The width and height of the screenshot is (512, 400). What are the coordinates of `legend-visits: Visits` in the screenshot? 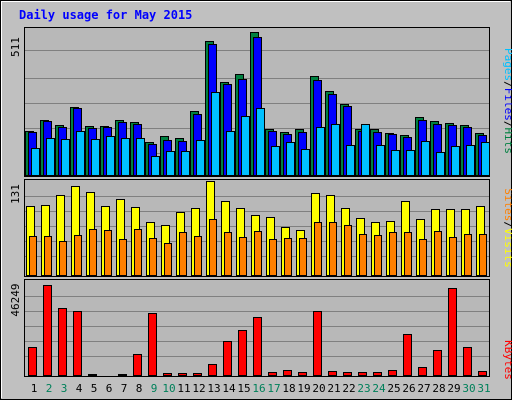 It's located at (507, 248).